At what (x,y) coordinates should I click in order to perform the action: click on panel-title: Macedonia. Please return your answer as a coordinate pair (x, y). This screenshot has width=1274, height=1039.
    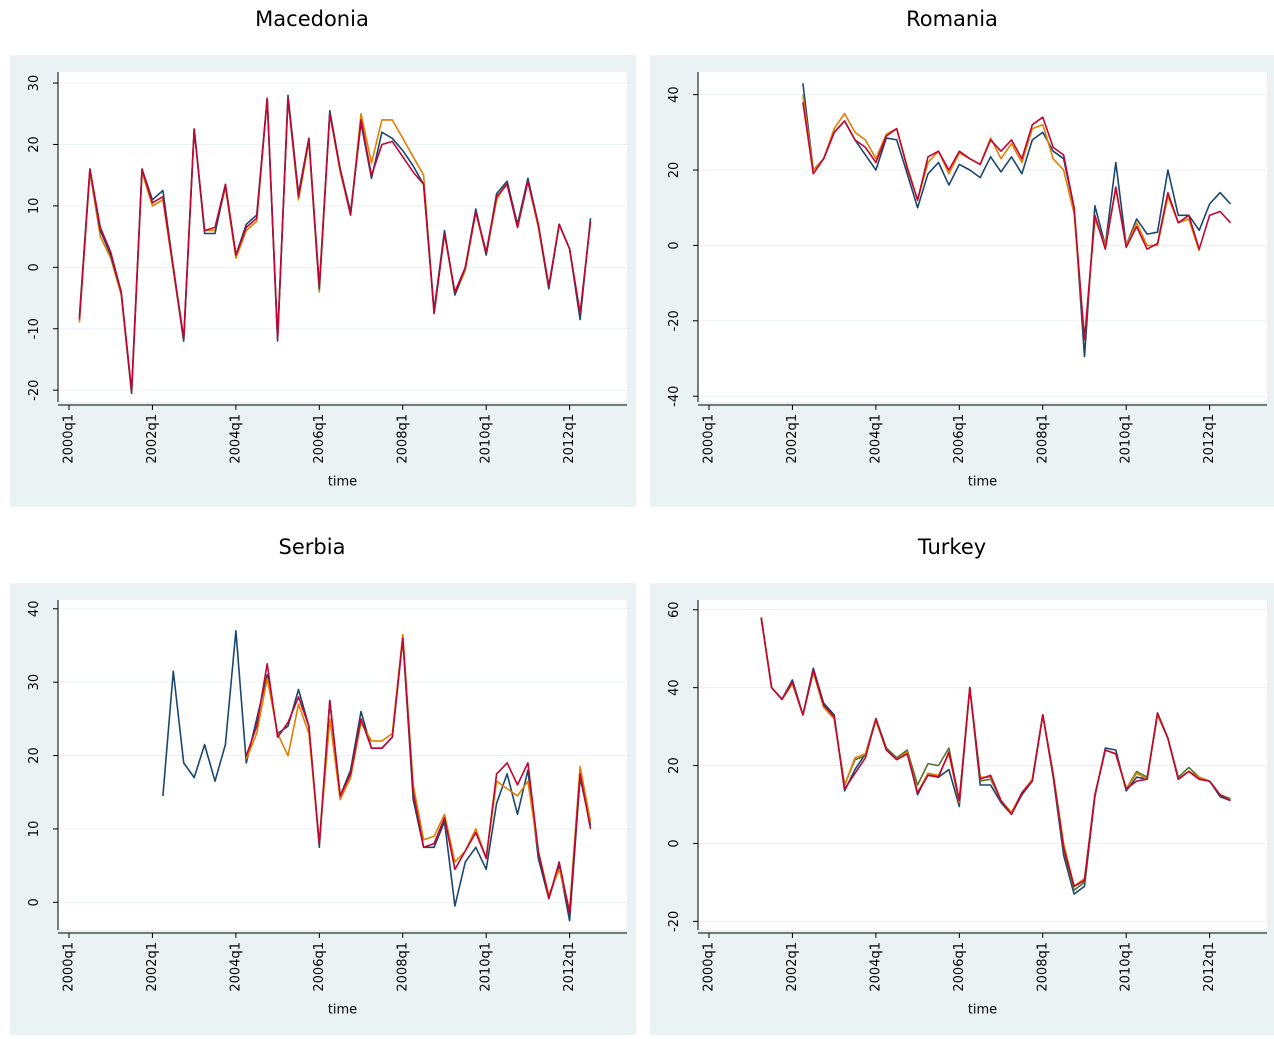
    Looking at the image, I should click on (312, 19).